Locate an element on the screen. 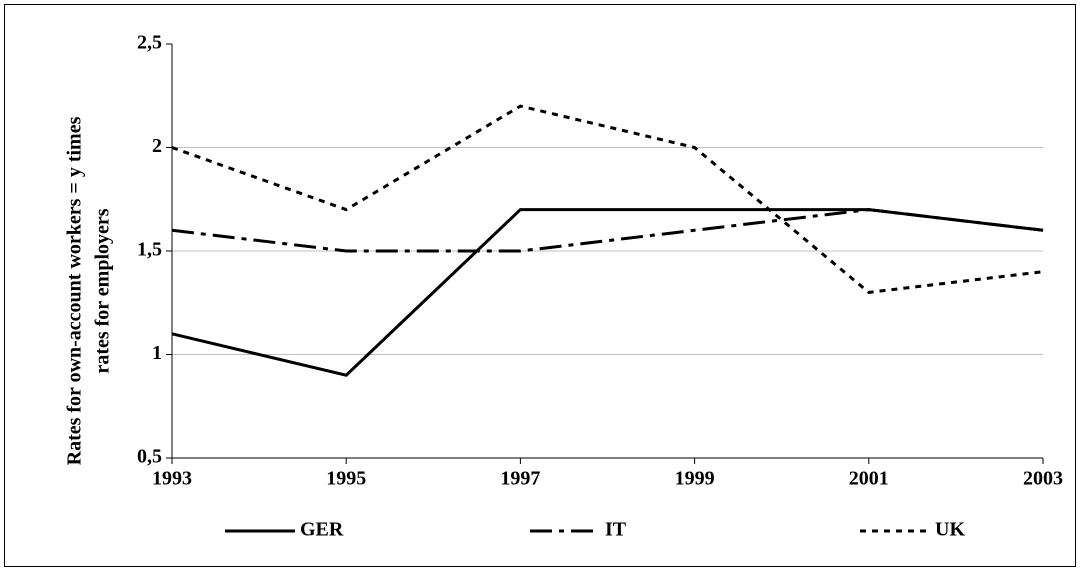 Image resolution: width=1081 pixels, height=572 pixels. y-tick-label: 1 is located at coordinates (157, 353).